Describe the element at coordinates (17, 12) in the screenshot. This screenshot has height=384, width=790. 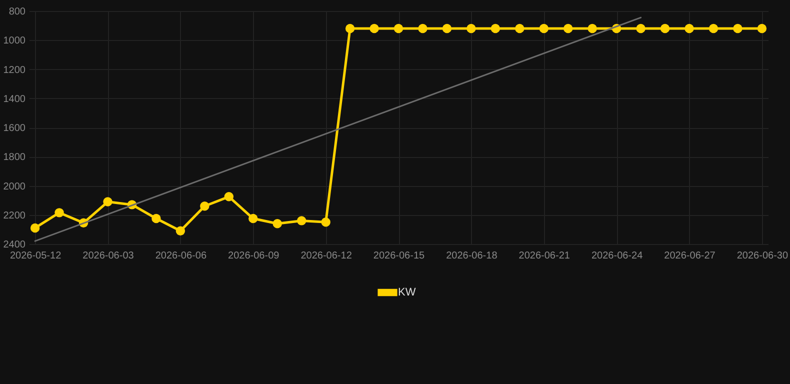
I see `y-tick-label: 800` at that location.